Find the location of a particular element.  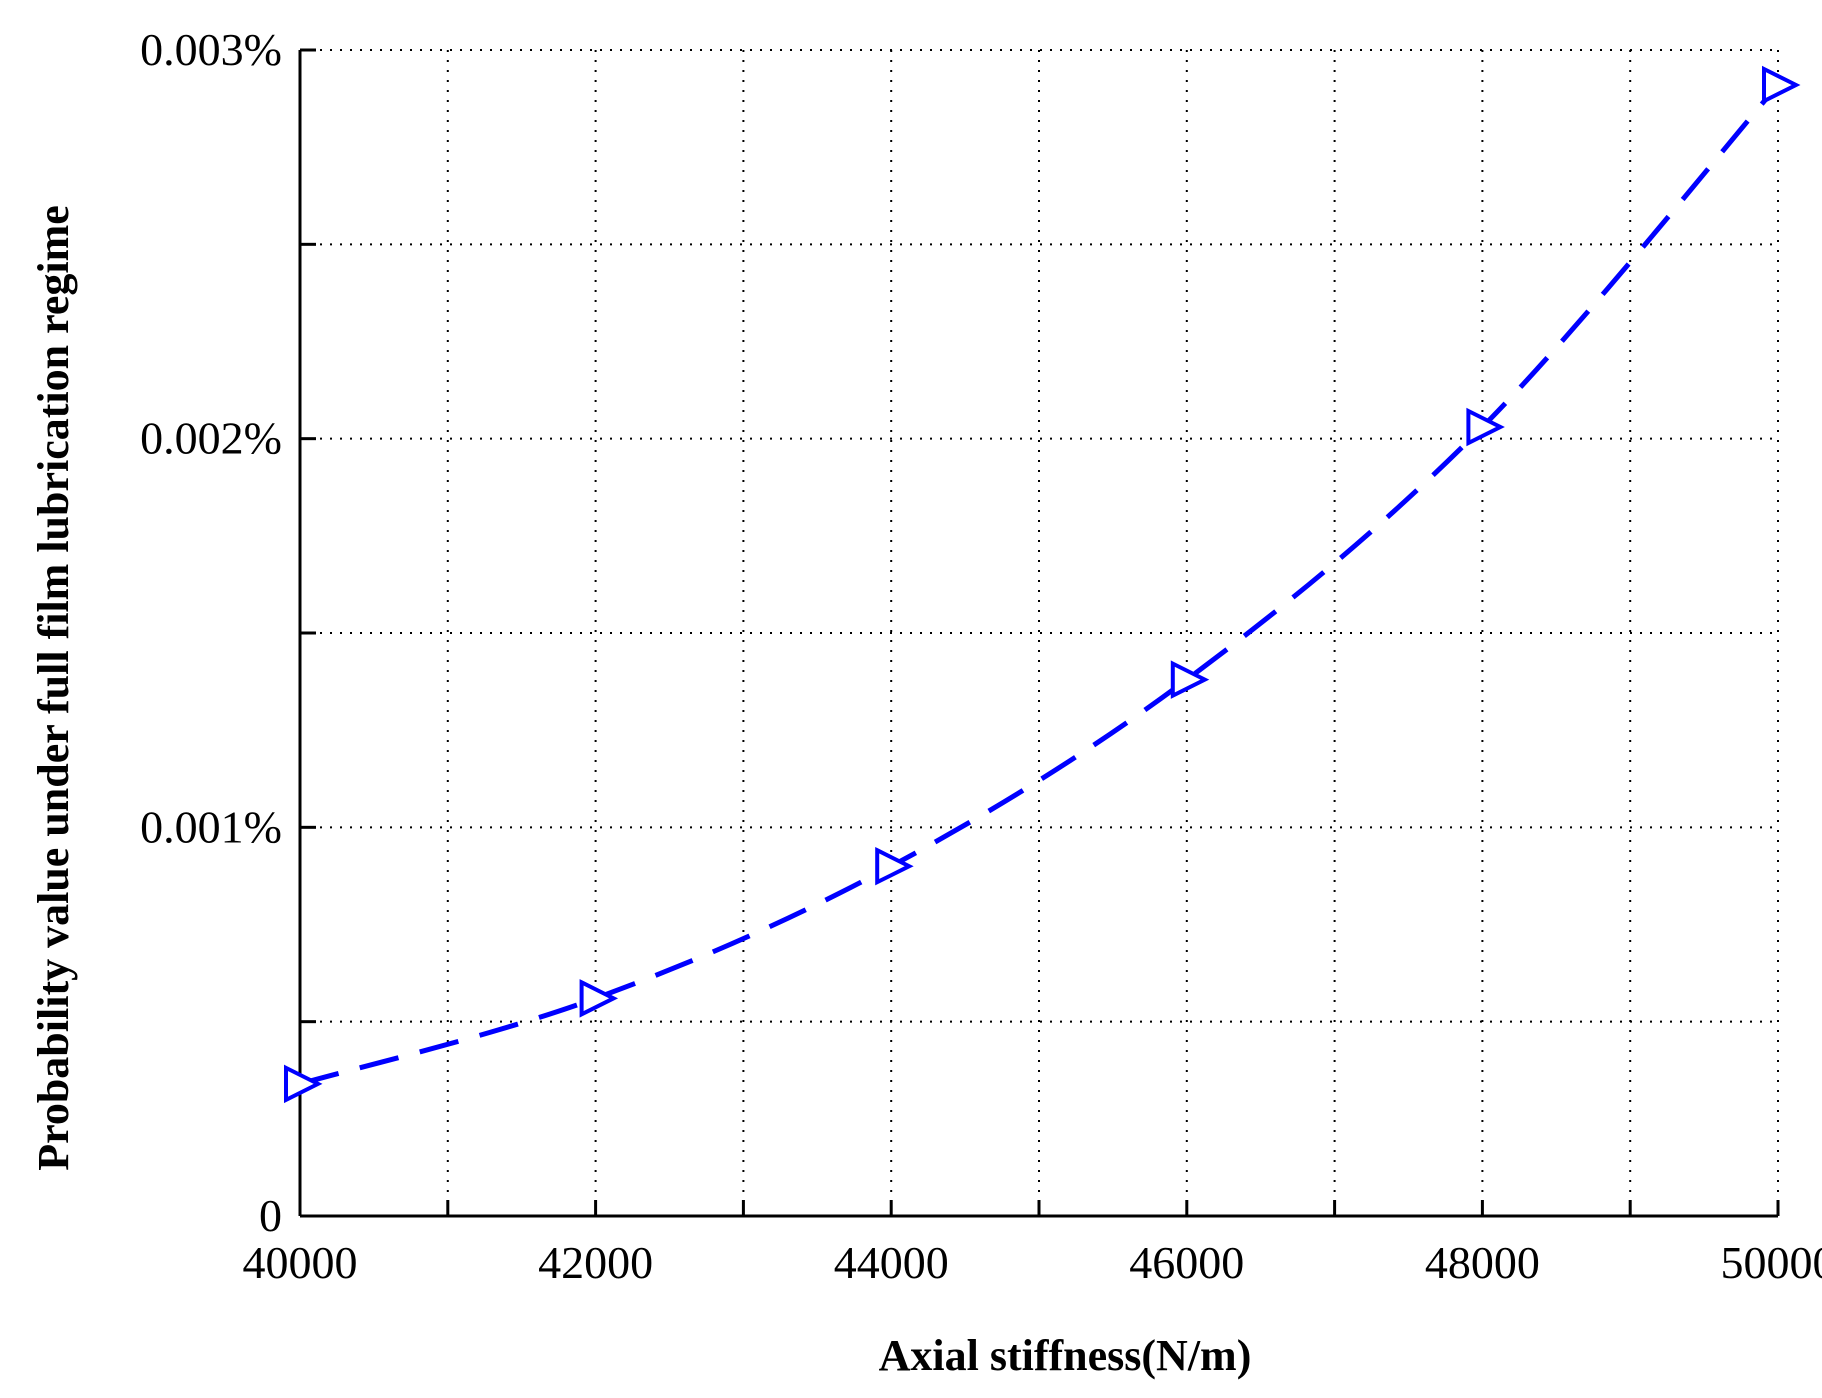

x-tick-label: 44000 is located at coordinates (891, 1262).